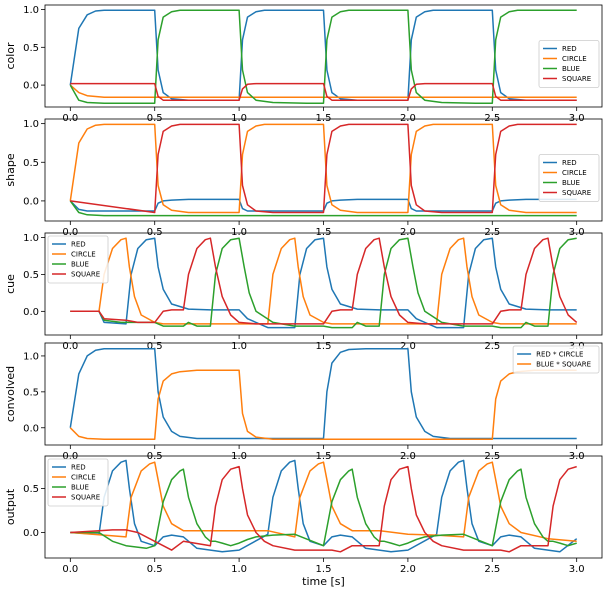 This screenshot has width=609, height=589. What do you see at coordinates (323, 405) in the screenshot?
I see `series-line-blue-square` at bounding box center [323, 405].